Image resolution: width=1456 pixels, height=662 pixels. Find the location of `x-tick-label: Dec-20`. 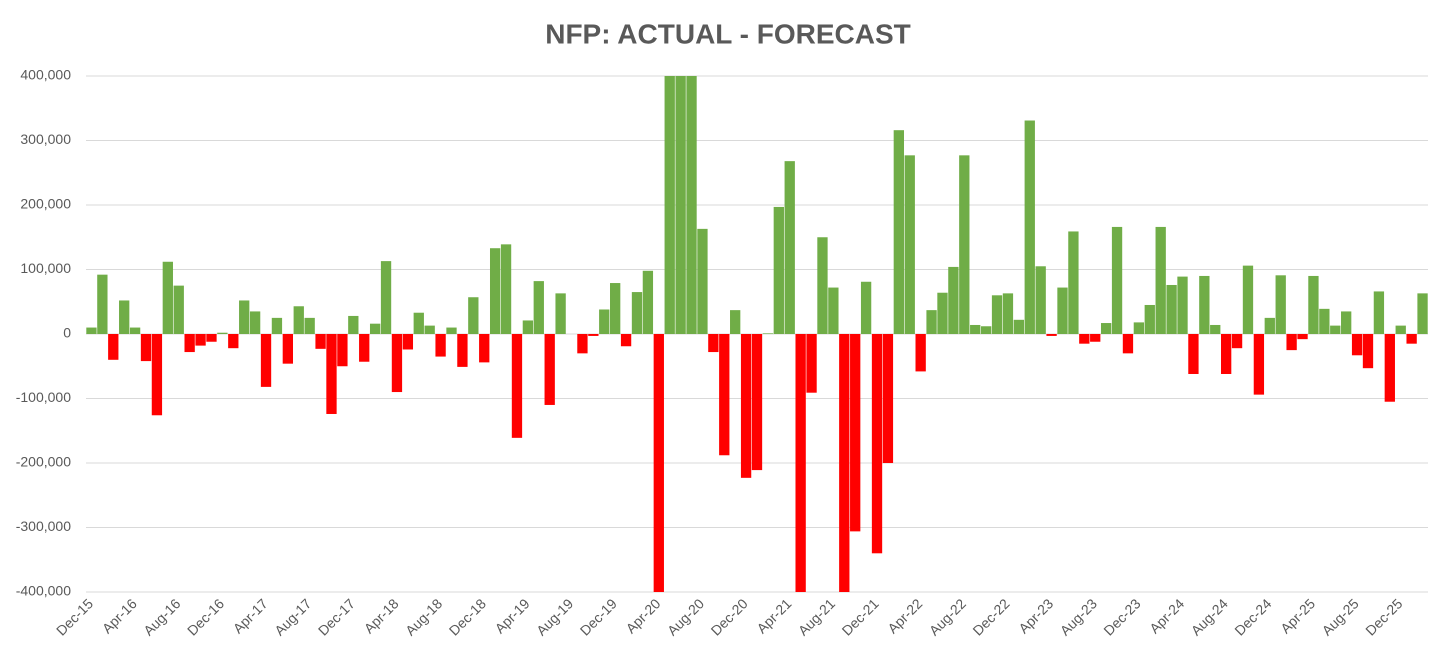

x-tick-label: Dec-20 is located at coordinates (729, 616).